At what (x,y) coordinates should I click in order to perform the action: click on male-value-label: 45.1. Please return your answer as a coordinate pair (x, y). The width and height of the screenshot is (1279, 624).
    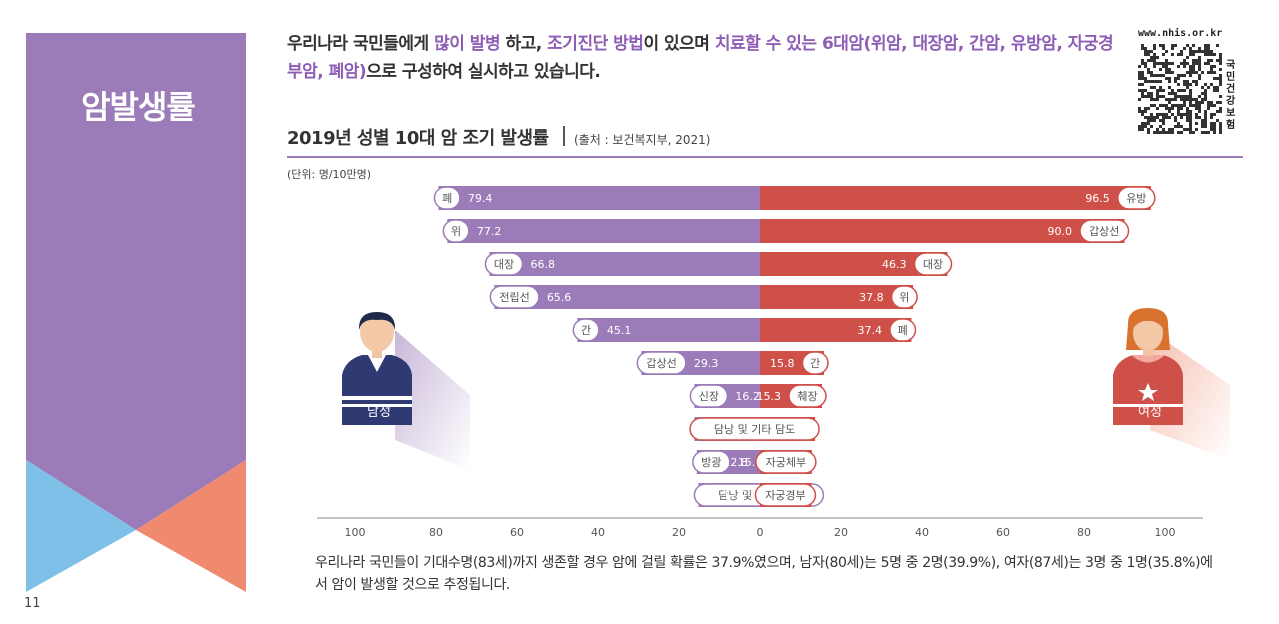
    Looking at the image, I should click on (619, 330).